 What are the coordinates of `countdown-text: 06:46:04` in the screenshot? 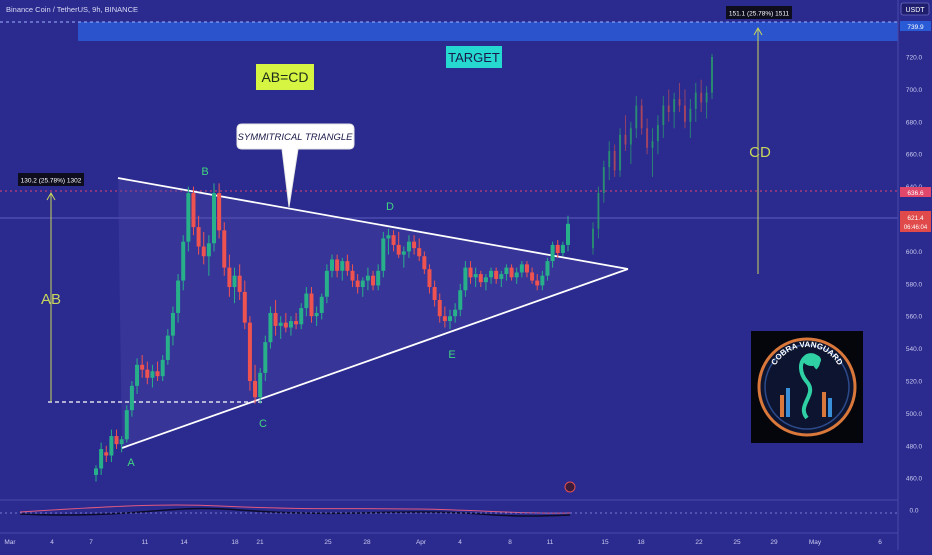 It's located at (916, 228).